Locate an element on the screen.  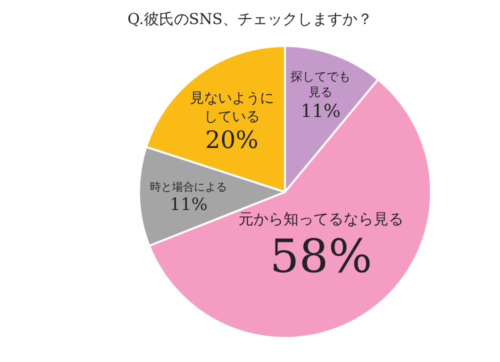
slice-label: 探してでも見る is located at coordinates (320, 84).